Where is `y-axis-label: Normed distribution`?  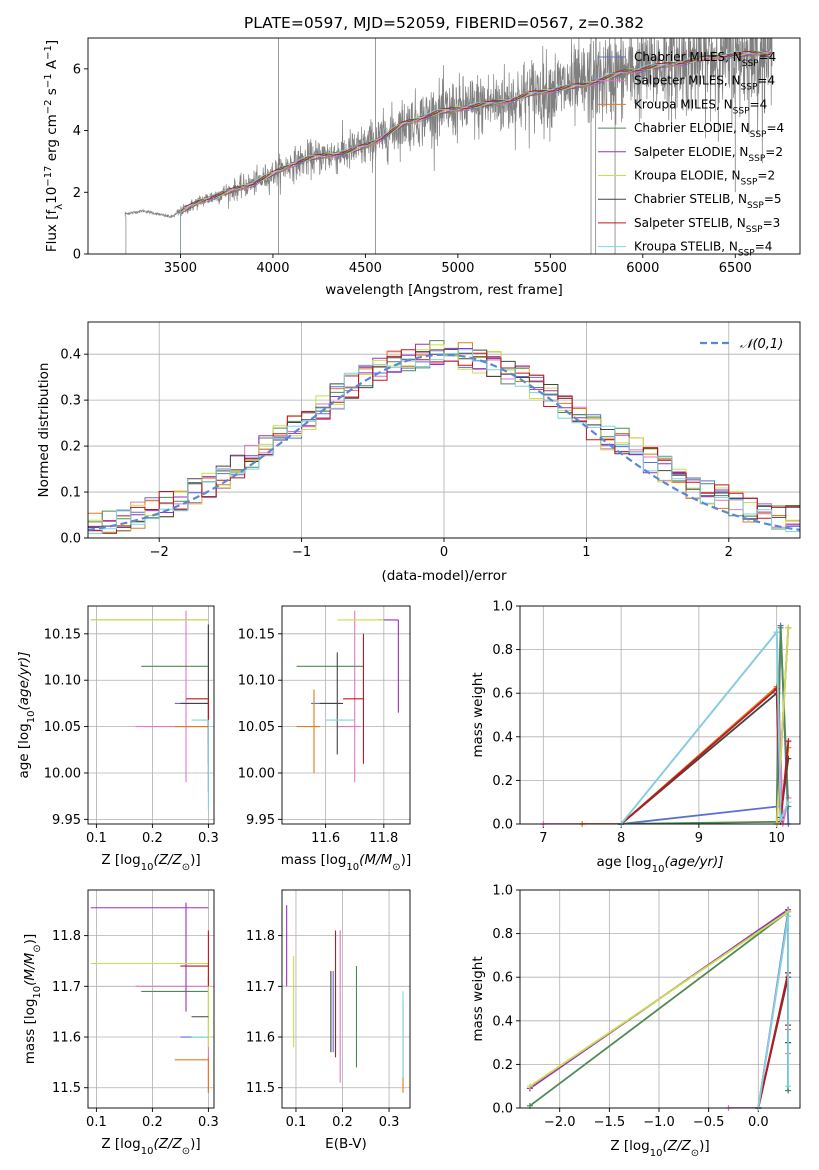
y-axis-label: Normed distribution is located at coordinates (44, 430).